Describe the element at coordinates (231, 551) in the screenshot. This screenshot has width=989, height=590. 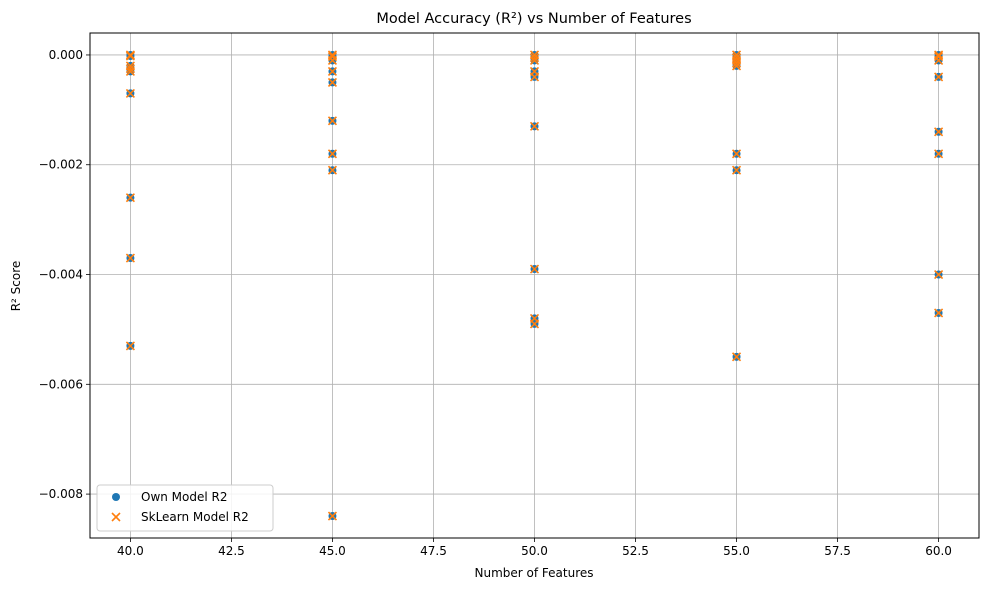
I see `x-tick-label: 42.5` at that location.